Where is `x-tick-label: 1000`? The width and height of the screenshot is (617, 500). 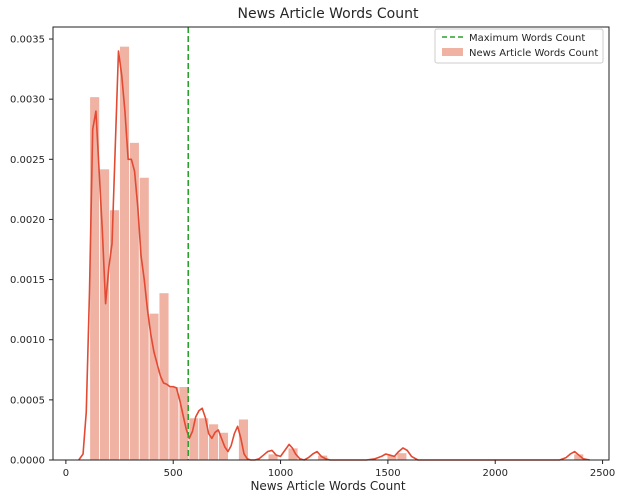 x-tick-label: 1000 is located at coordinates (280, 473).